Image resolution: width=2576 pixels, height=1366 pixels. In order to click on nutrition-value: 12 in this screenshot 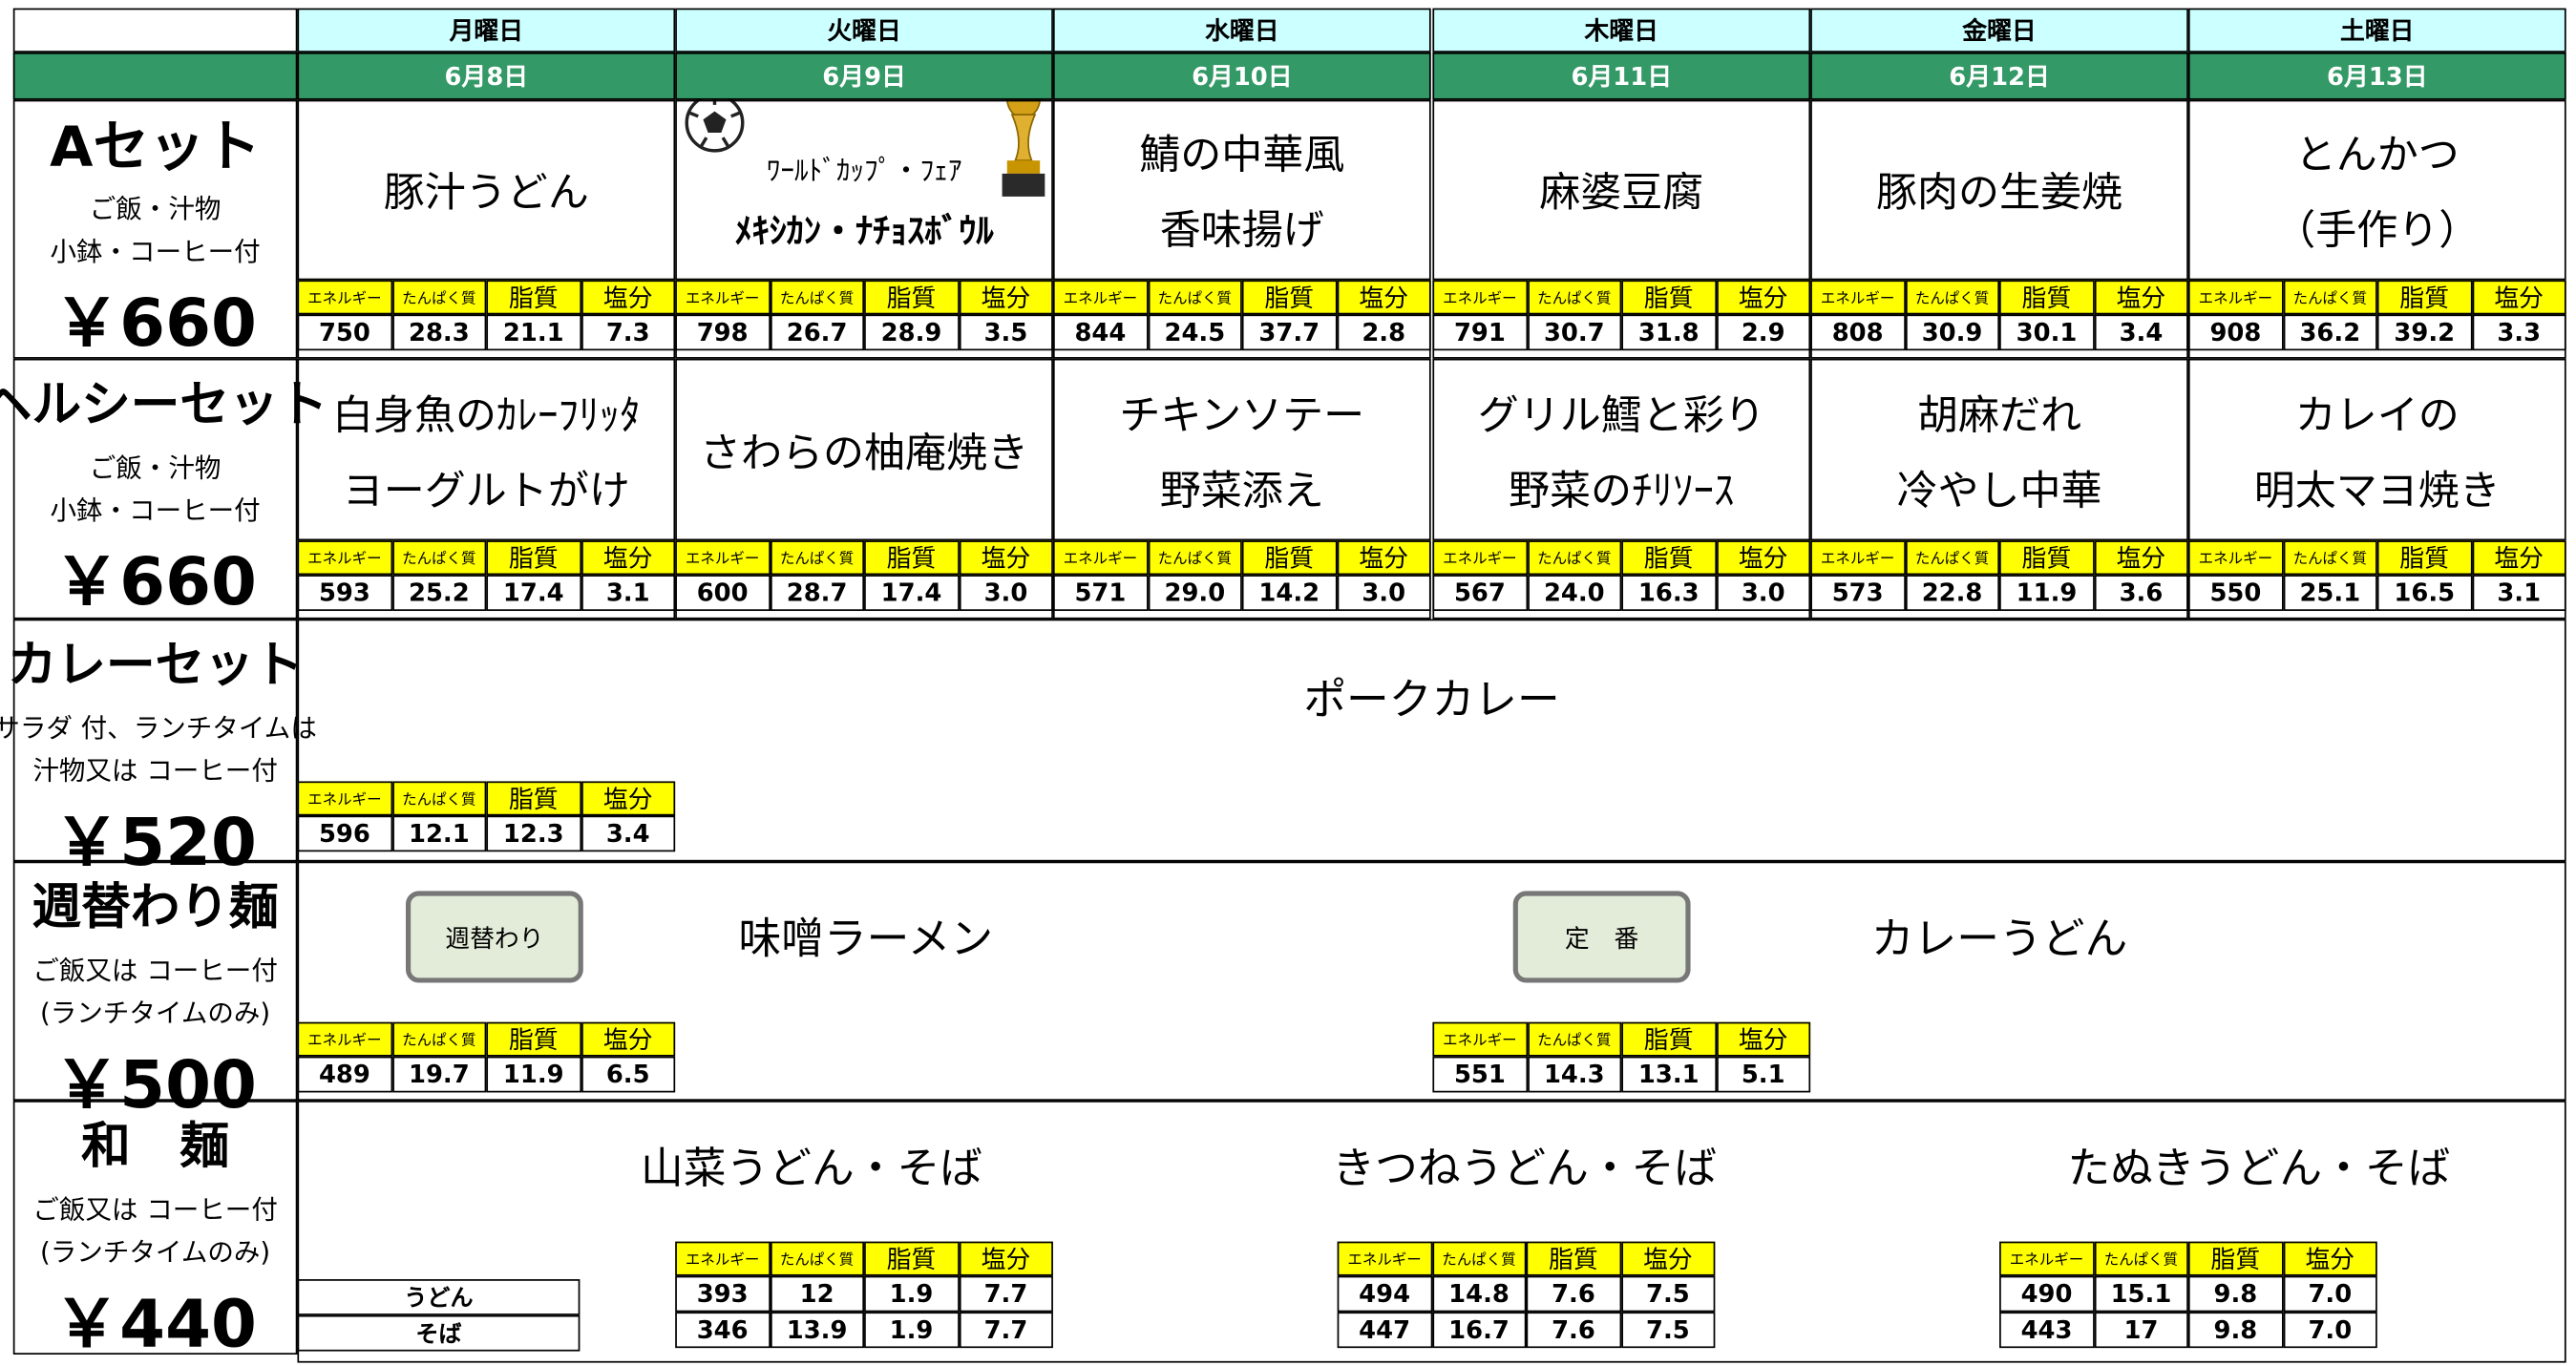, I will do `click(817, 1294)`.